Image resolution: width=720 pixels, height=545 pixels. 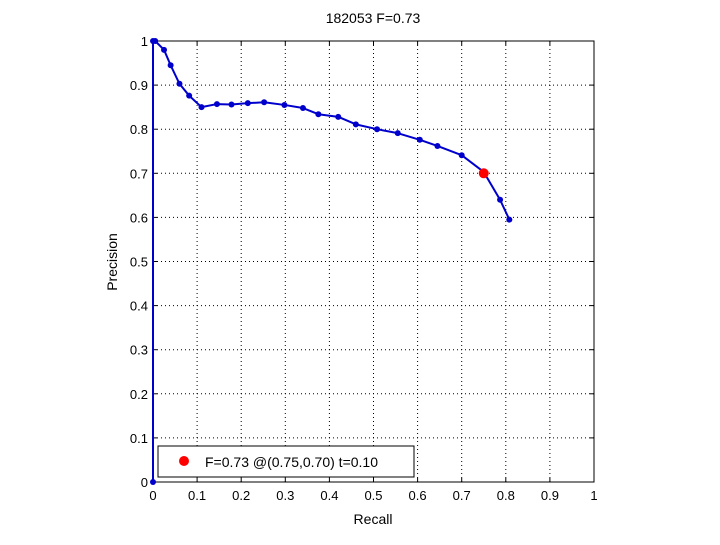 I want to click on x-tick-label: 0.5, so click(x=373, y=495).